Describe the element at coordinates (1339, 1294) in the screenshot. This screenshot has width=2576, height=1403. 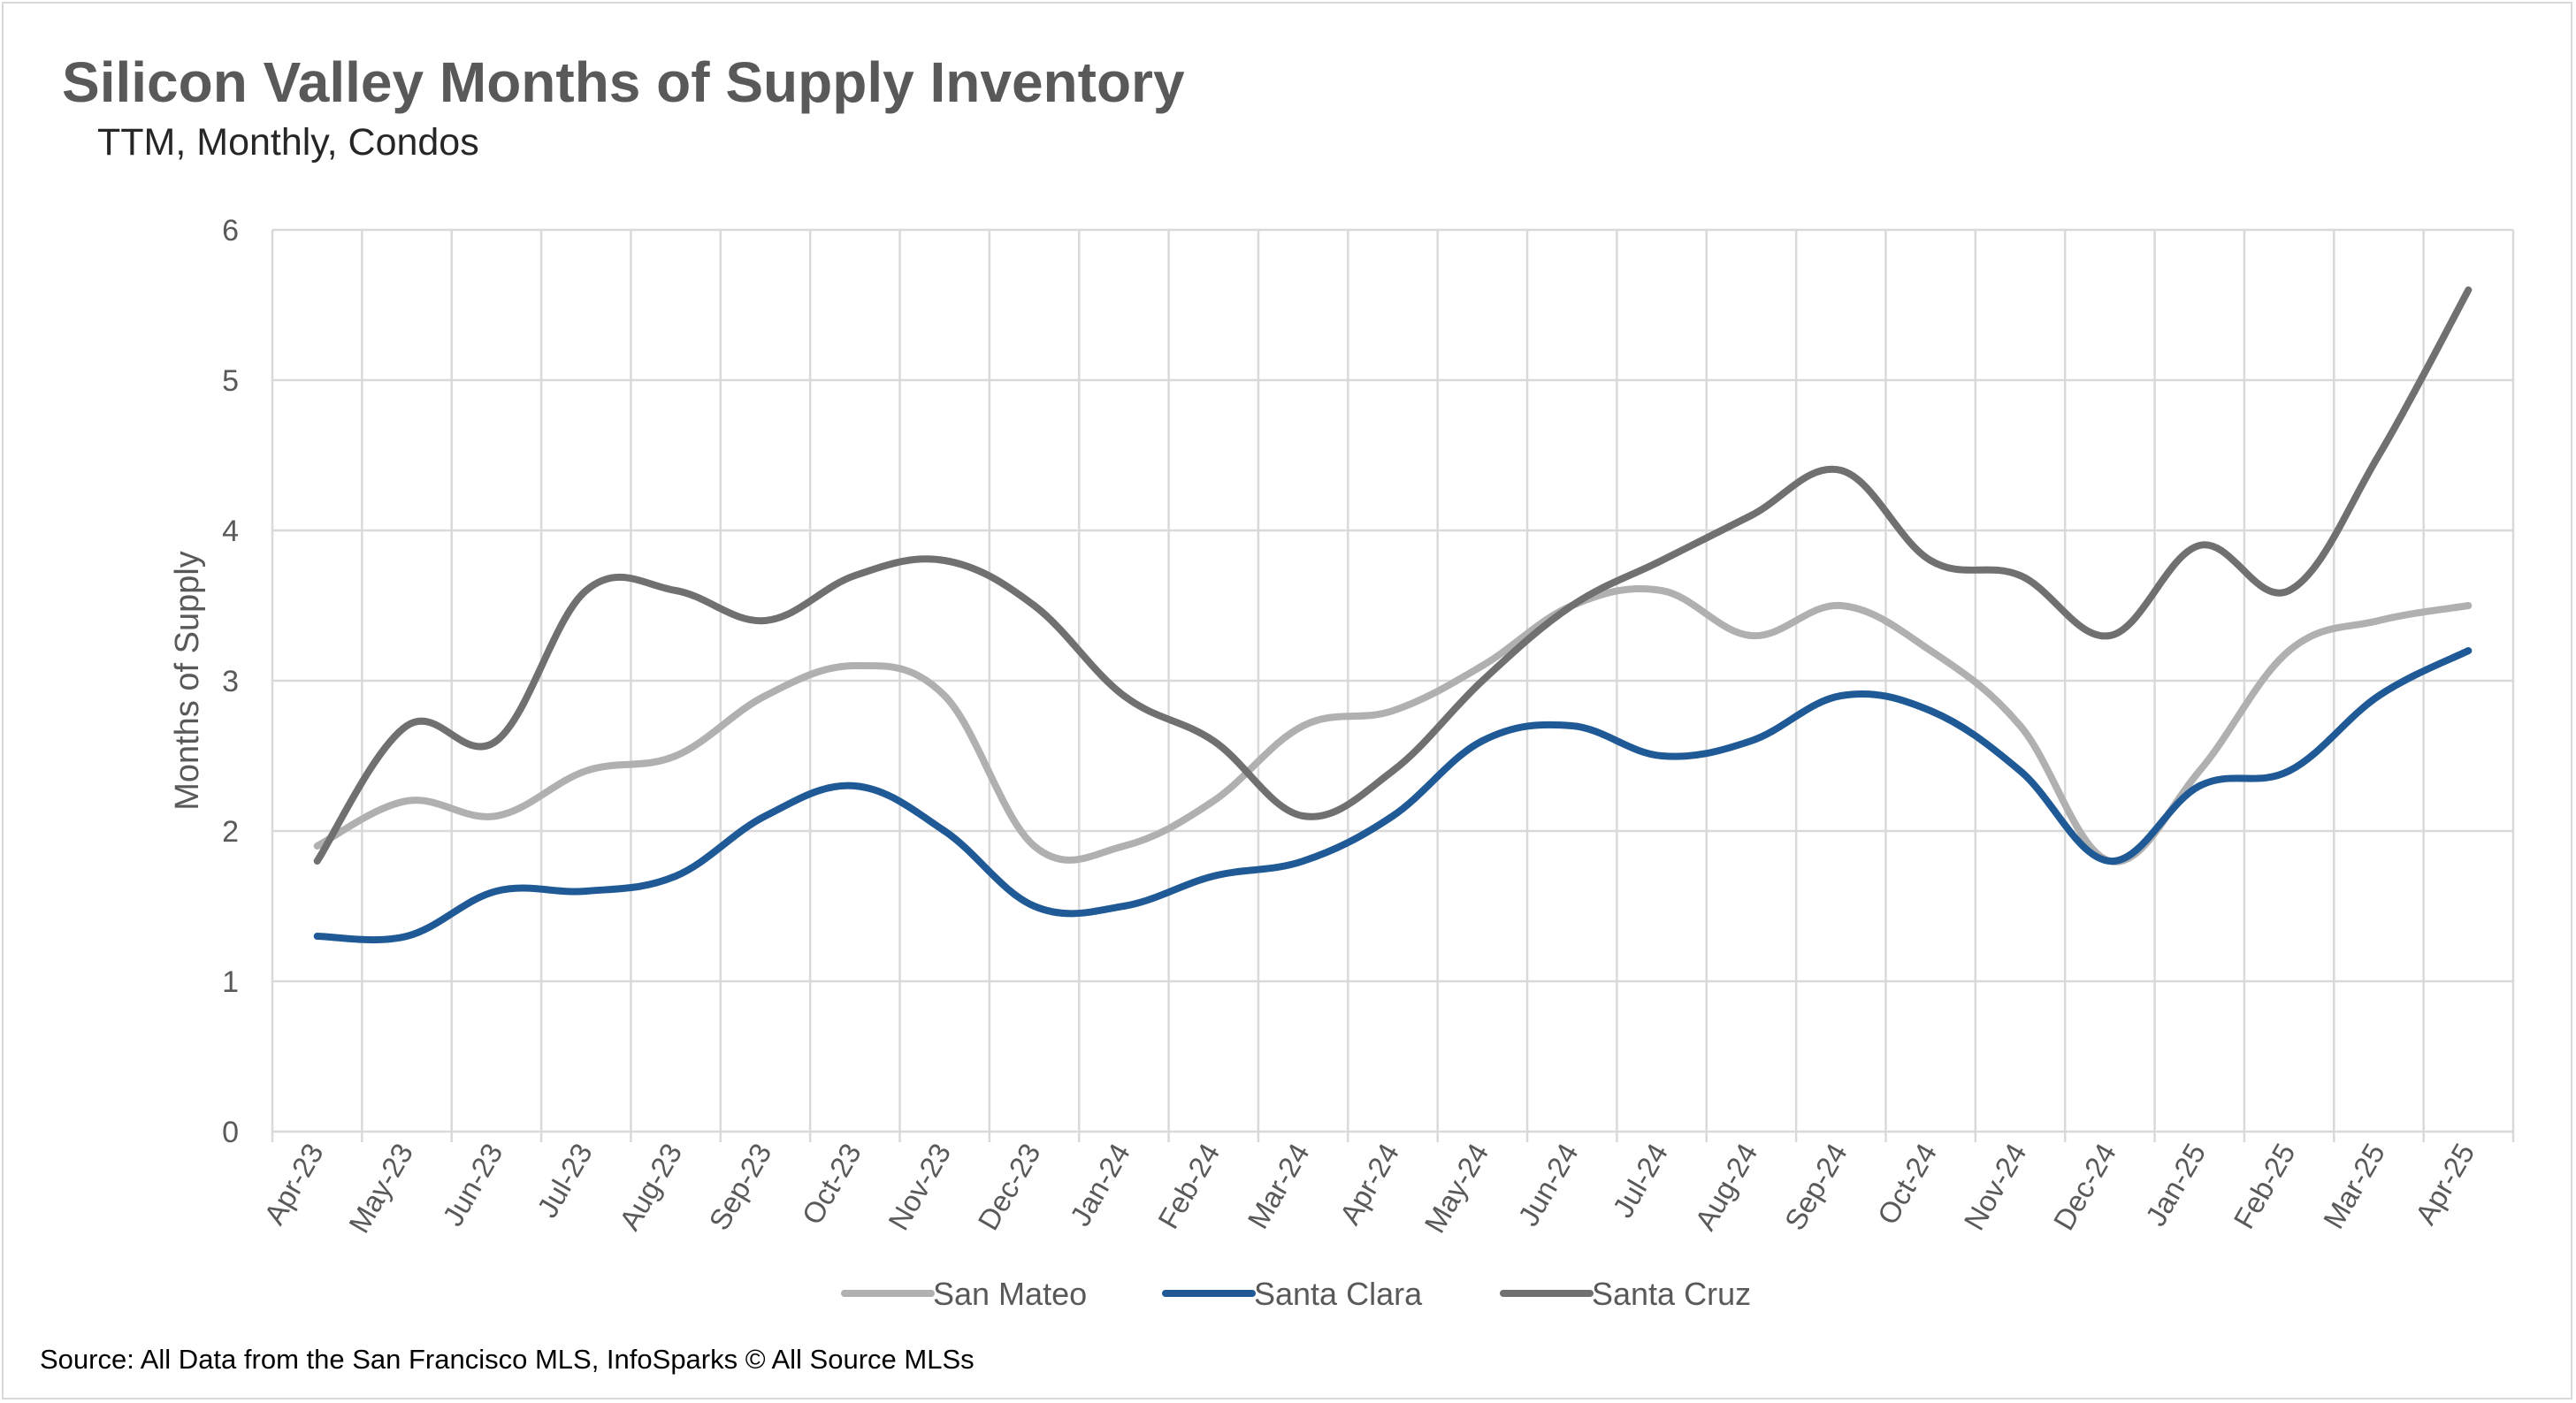
I see `legend-label: Santa Clara` at that location.